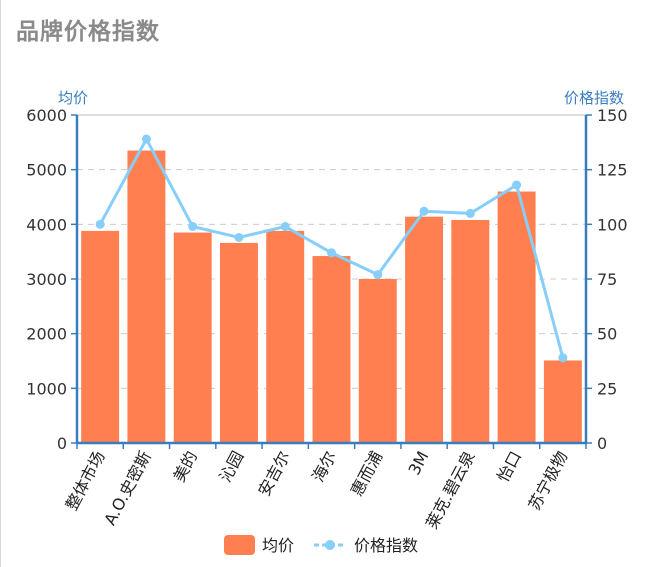 The width and height of the screenshot is (650, 567). I want to click on category-label: 苏宁极物, so click(548, 480).